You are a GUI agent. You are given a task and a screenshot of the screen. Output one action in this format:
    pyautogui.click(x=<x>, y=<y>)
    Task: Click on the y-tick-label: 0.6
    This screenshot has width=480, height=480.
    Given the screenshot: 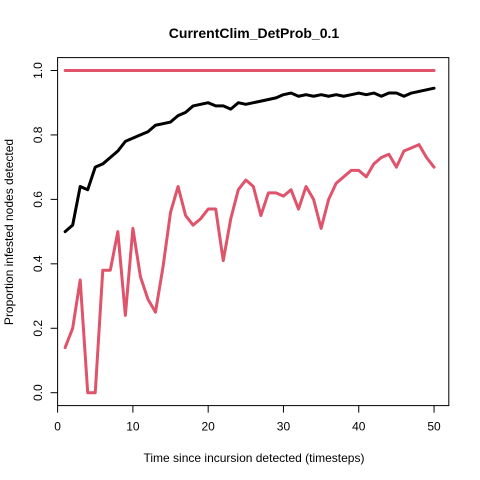 What is the action you would take?
    pyautogui.click(x=38, y=199)
    